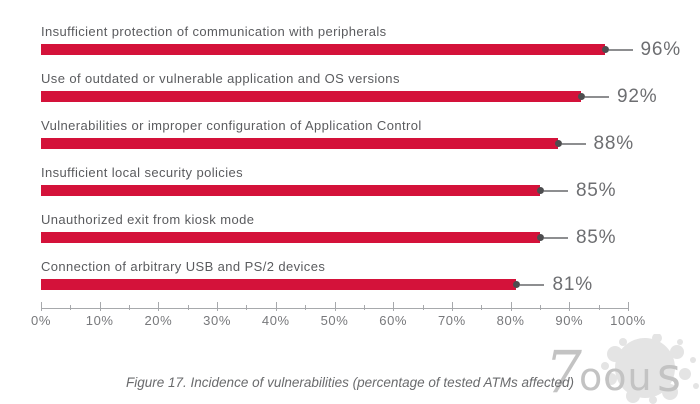  I want to click on bar-track: 92%, so click(349, 96).